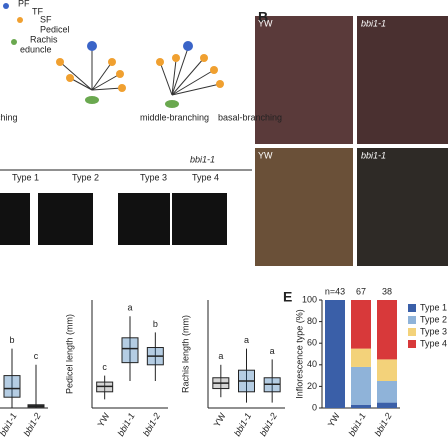  I want to click on type-label: Type 4, so click(205, 177).